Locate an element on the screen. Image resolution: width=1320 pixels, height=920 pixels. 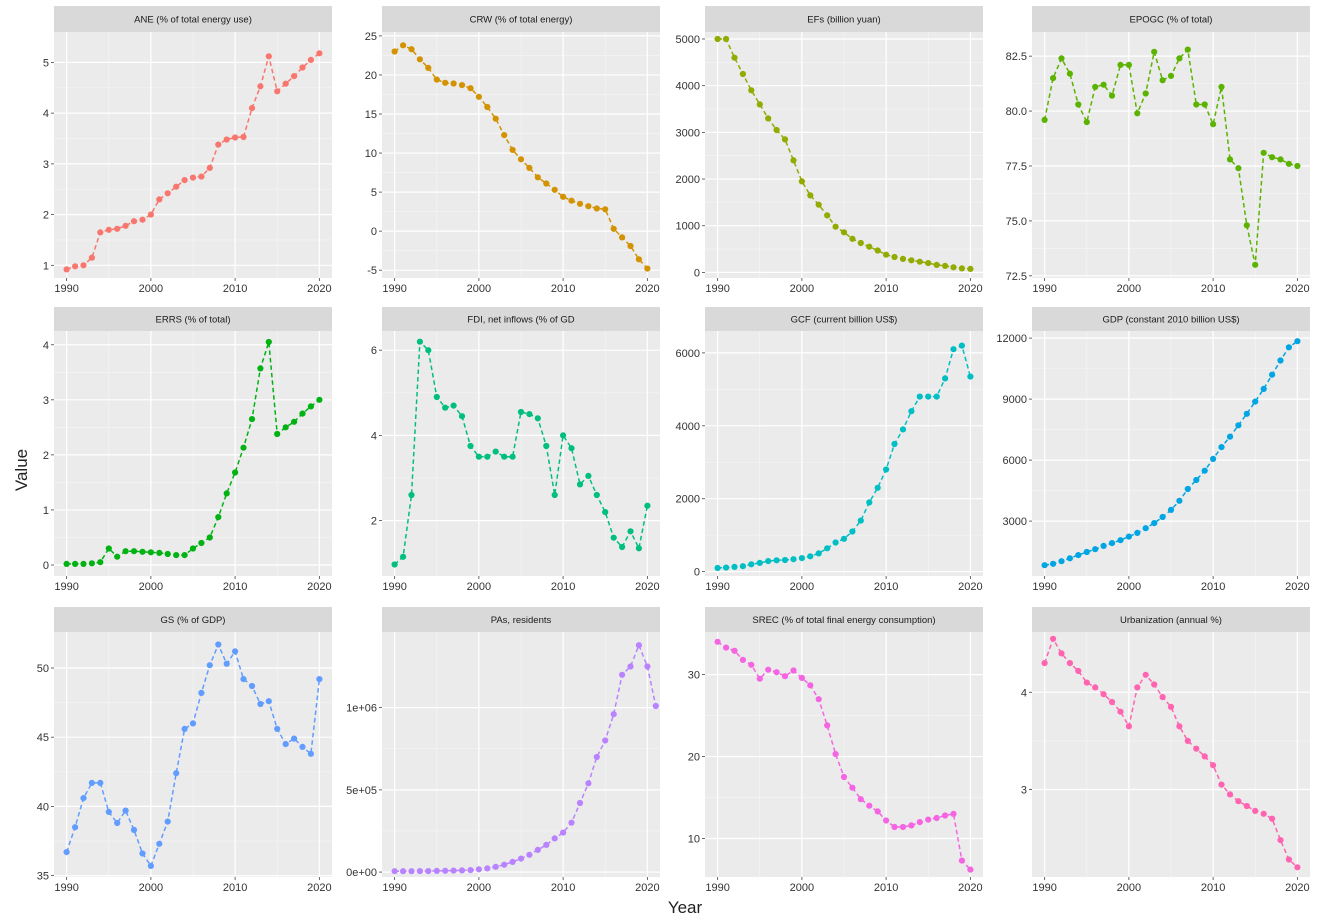
panel-title: FDI, net inflows (% of GD is located at coordinates (520, 320).